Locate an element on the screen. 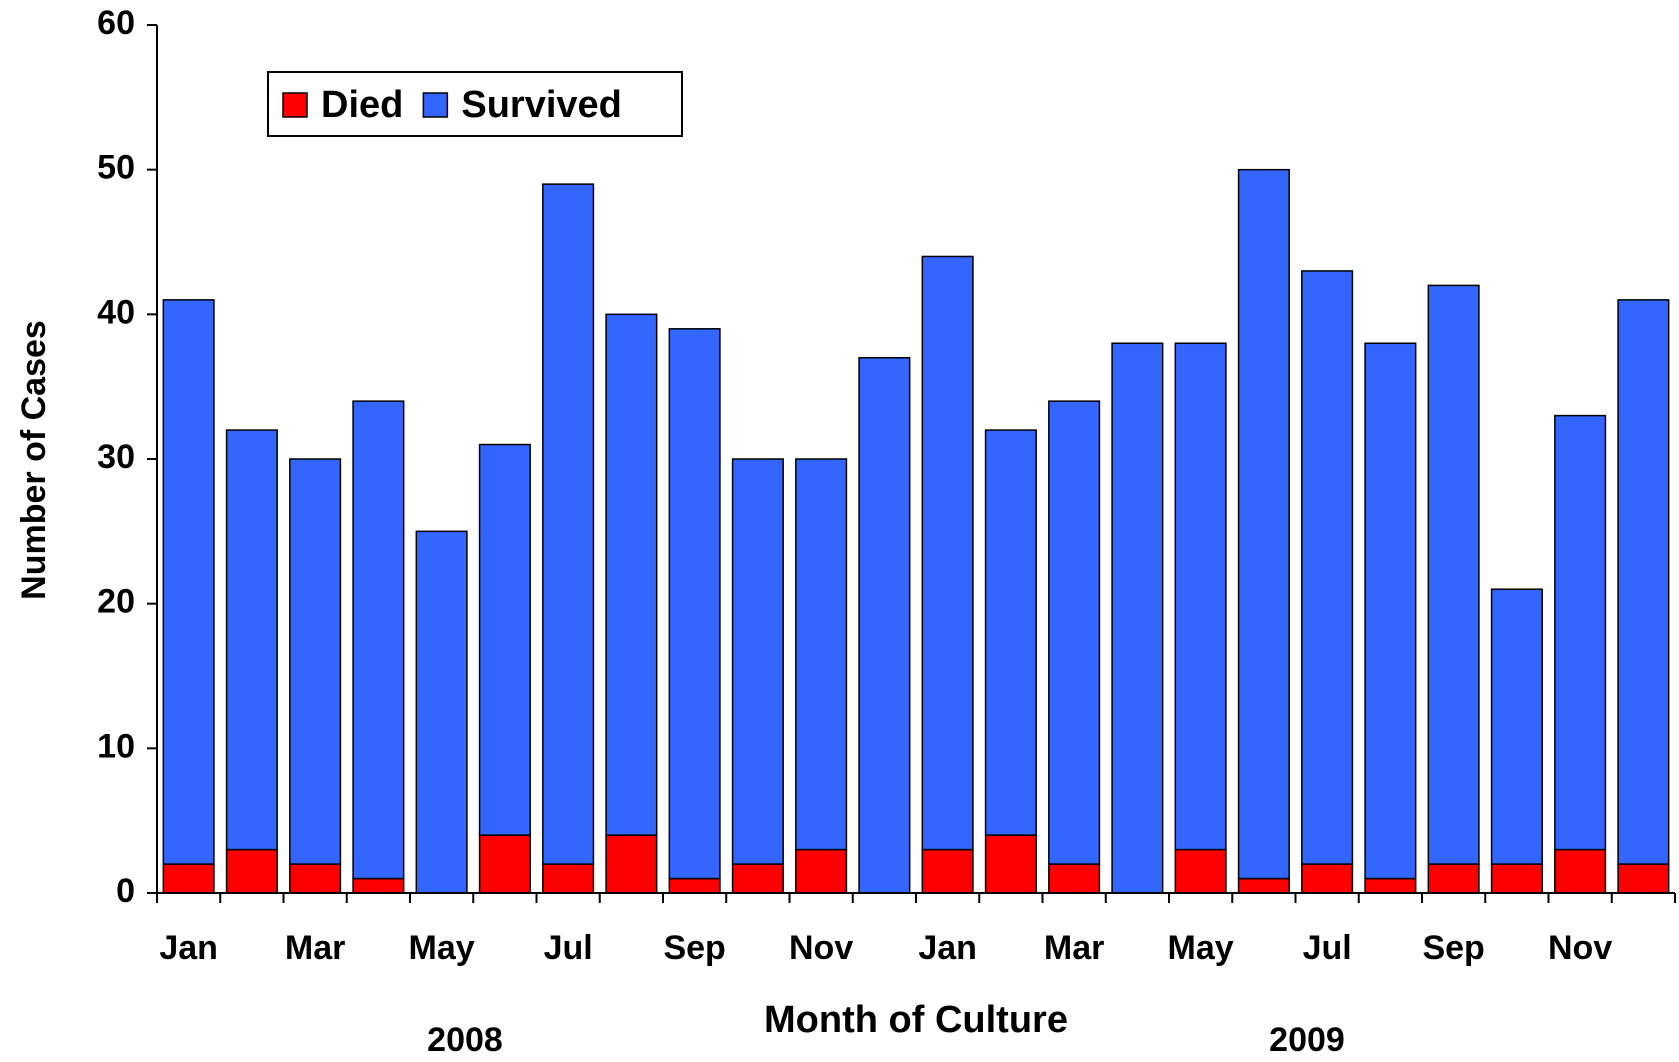  y-tick-label: 20 is located at coordinates (116, 602).